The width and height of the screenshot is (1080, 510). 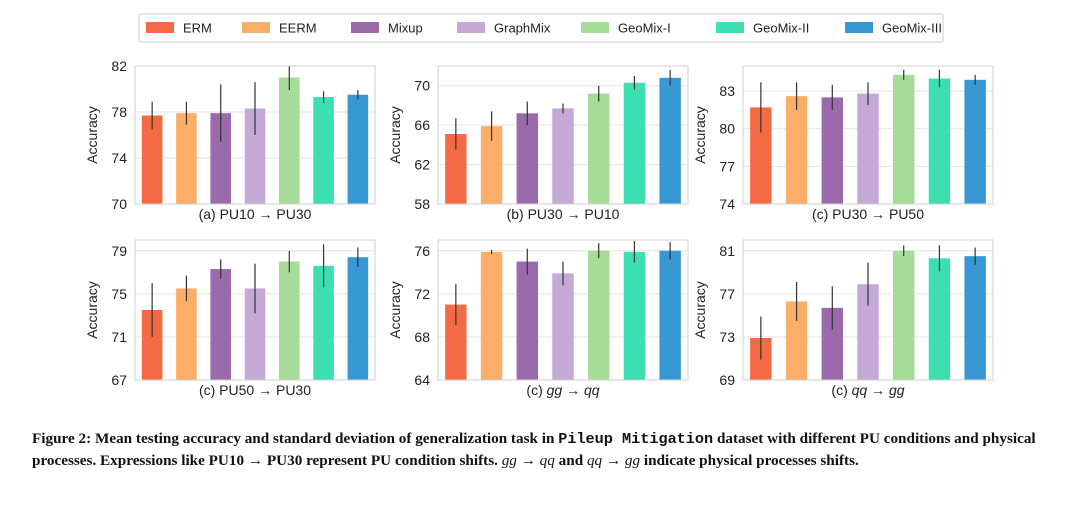 I want to click on y-tick-label: 76, so click(x=422, y=251).